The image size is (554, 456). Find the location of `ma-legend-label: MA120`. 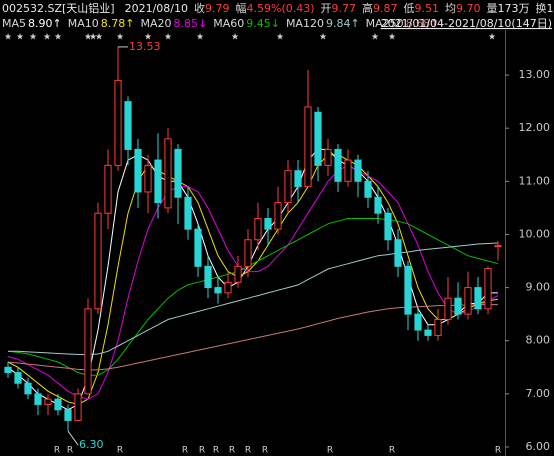

ma-legend-label: MA120 is located at coordinates (305, 23).